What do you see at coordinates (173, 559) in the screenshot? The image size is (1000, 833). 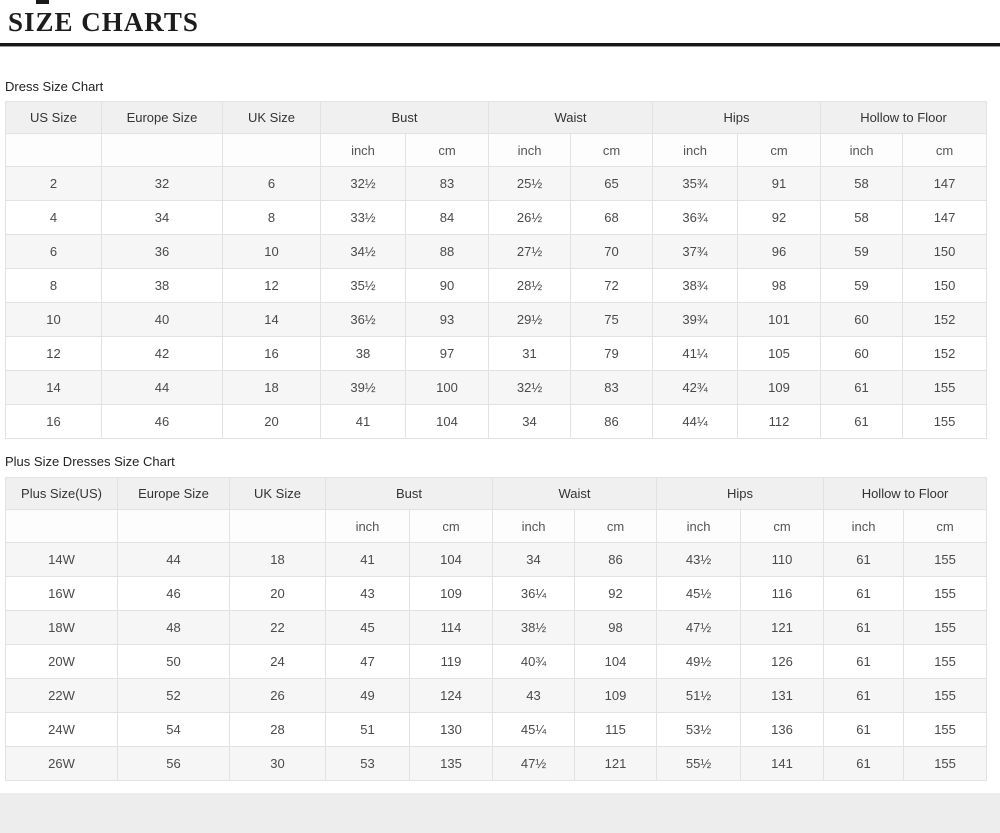 I see `table-cell: 44` at bounding box center [173, 559].